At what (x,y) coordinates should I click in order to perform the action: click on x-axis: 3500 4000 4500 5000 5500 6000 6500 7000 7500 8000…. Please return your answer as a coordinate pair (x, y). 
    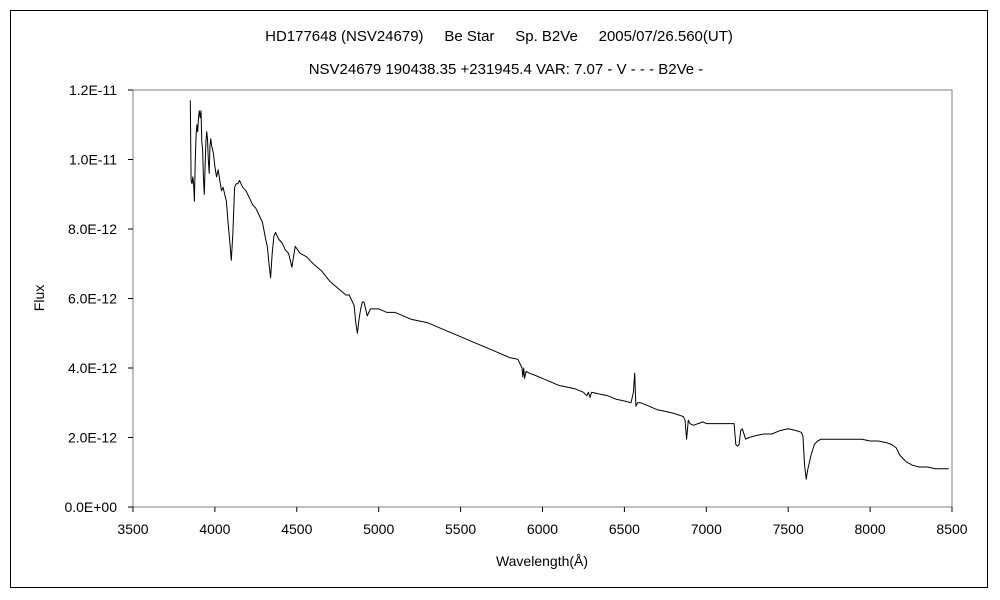
    Looking at the image, I should click on (542, 522).